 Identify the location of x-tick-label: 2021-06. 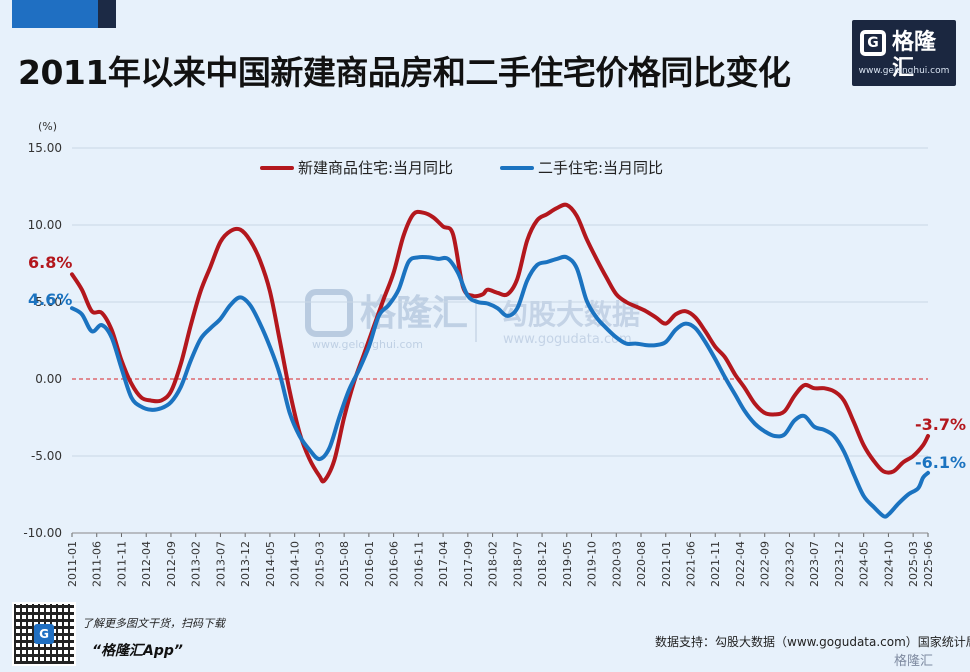
(690, 564).